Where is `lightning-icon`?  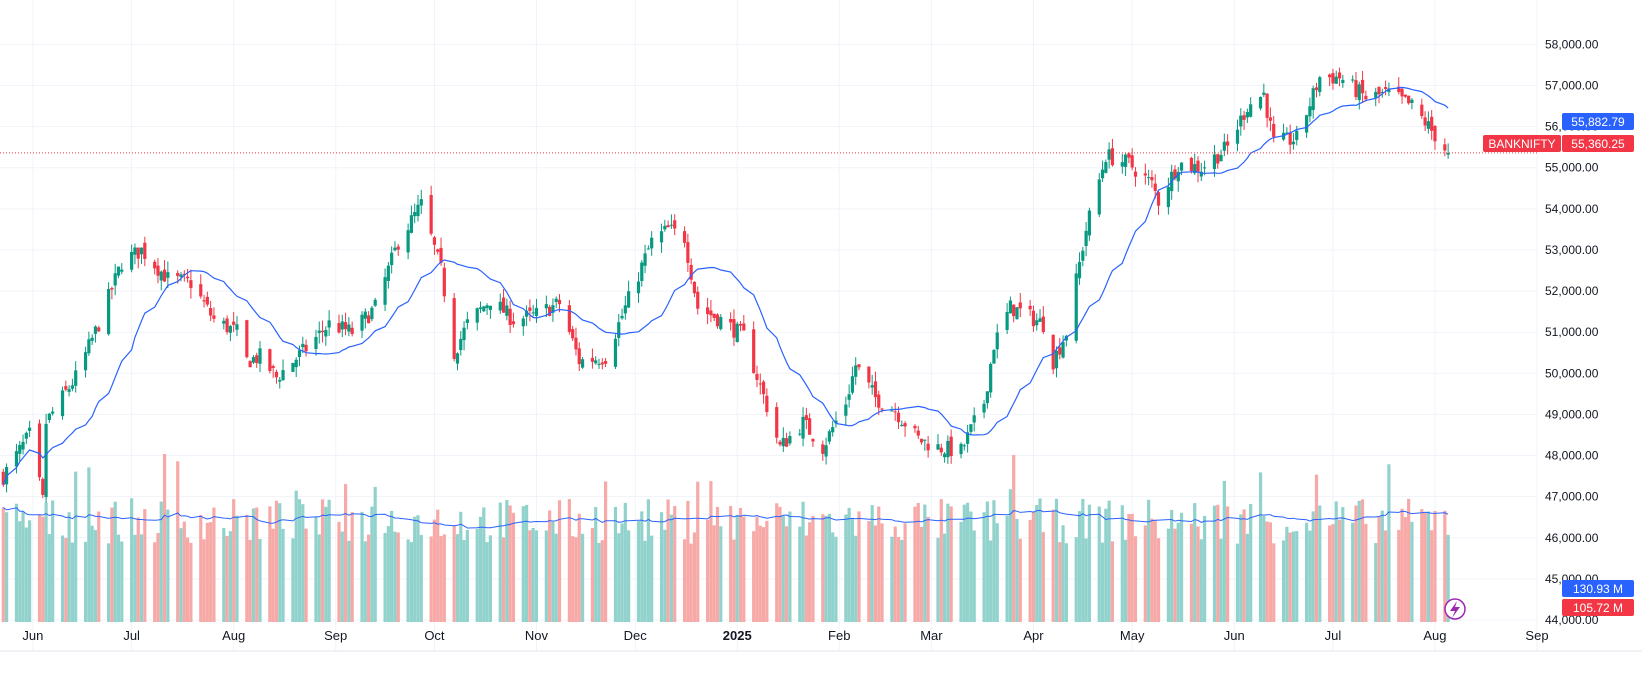 lightning-icon is located at coordinates (1455, 609).